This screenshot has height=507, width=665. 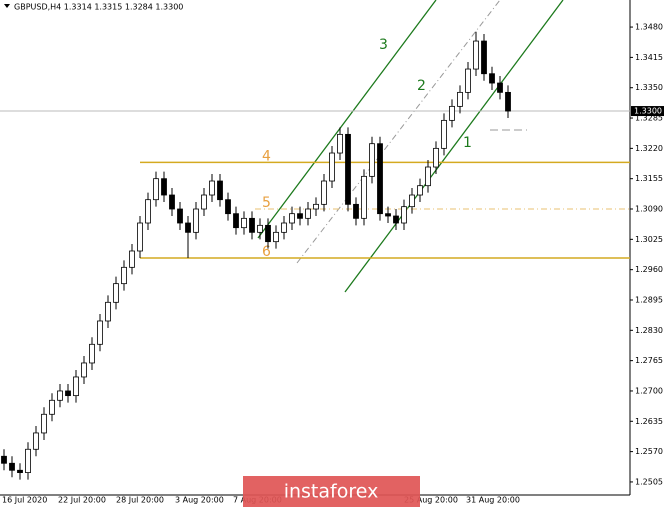 I want to click on y-tick-label: 1.3415, so click(x=649, y=57).